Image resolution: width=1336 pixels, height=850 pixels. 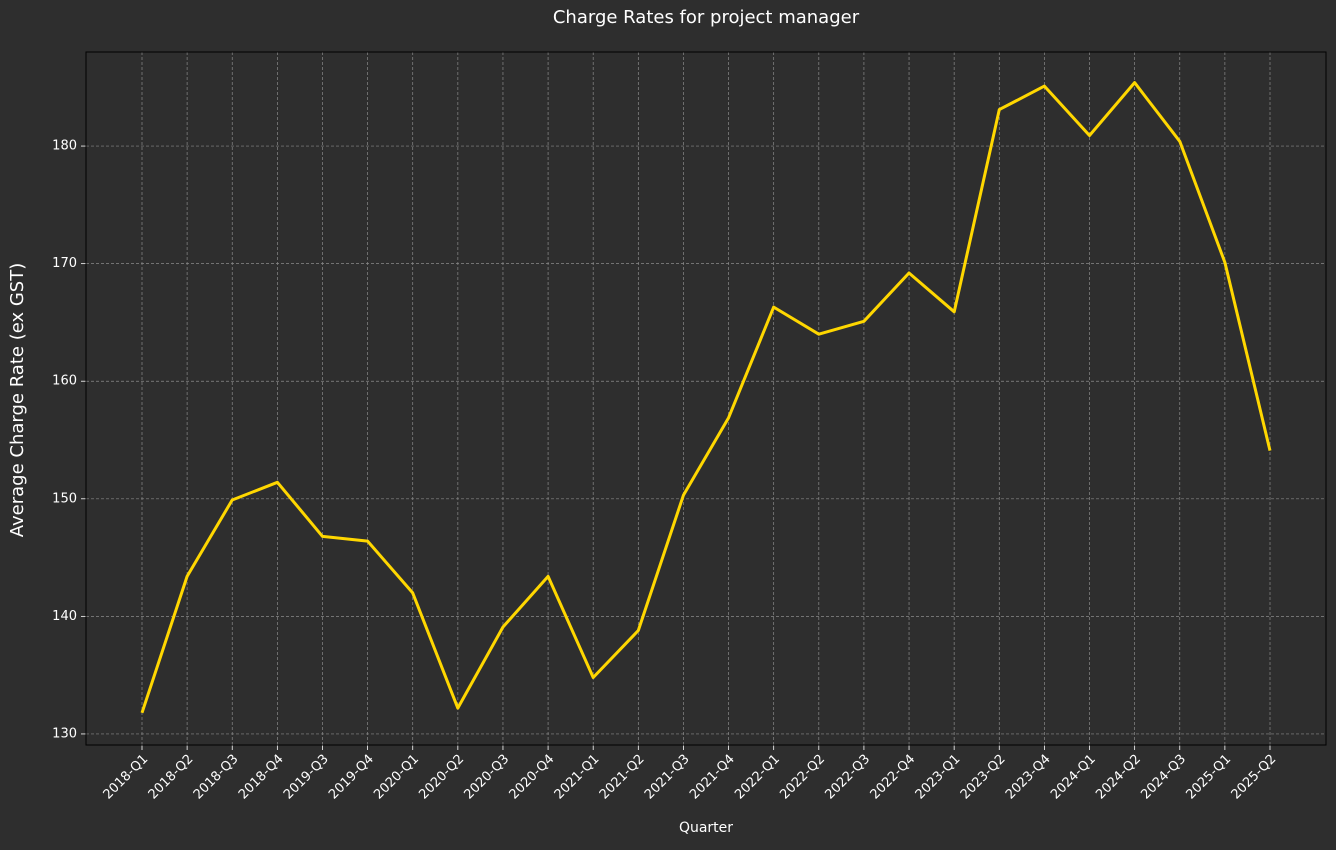 What do you see at coordinates (706, 17) in the screenshot?
I see `chart-title: Charge Rates for project manager` at bounding box center [706, 17].